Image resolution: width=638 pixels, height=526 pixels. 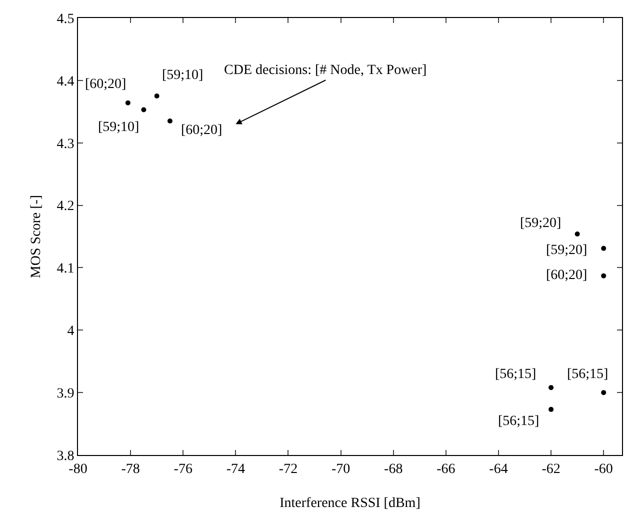 What do you see at coordinates (65, 394) in the screenshot?
I see `y-tick-label: 3.9` at bounding box center [65, 394].